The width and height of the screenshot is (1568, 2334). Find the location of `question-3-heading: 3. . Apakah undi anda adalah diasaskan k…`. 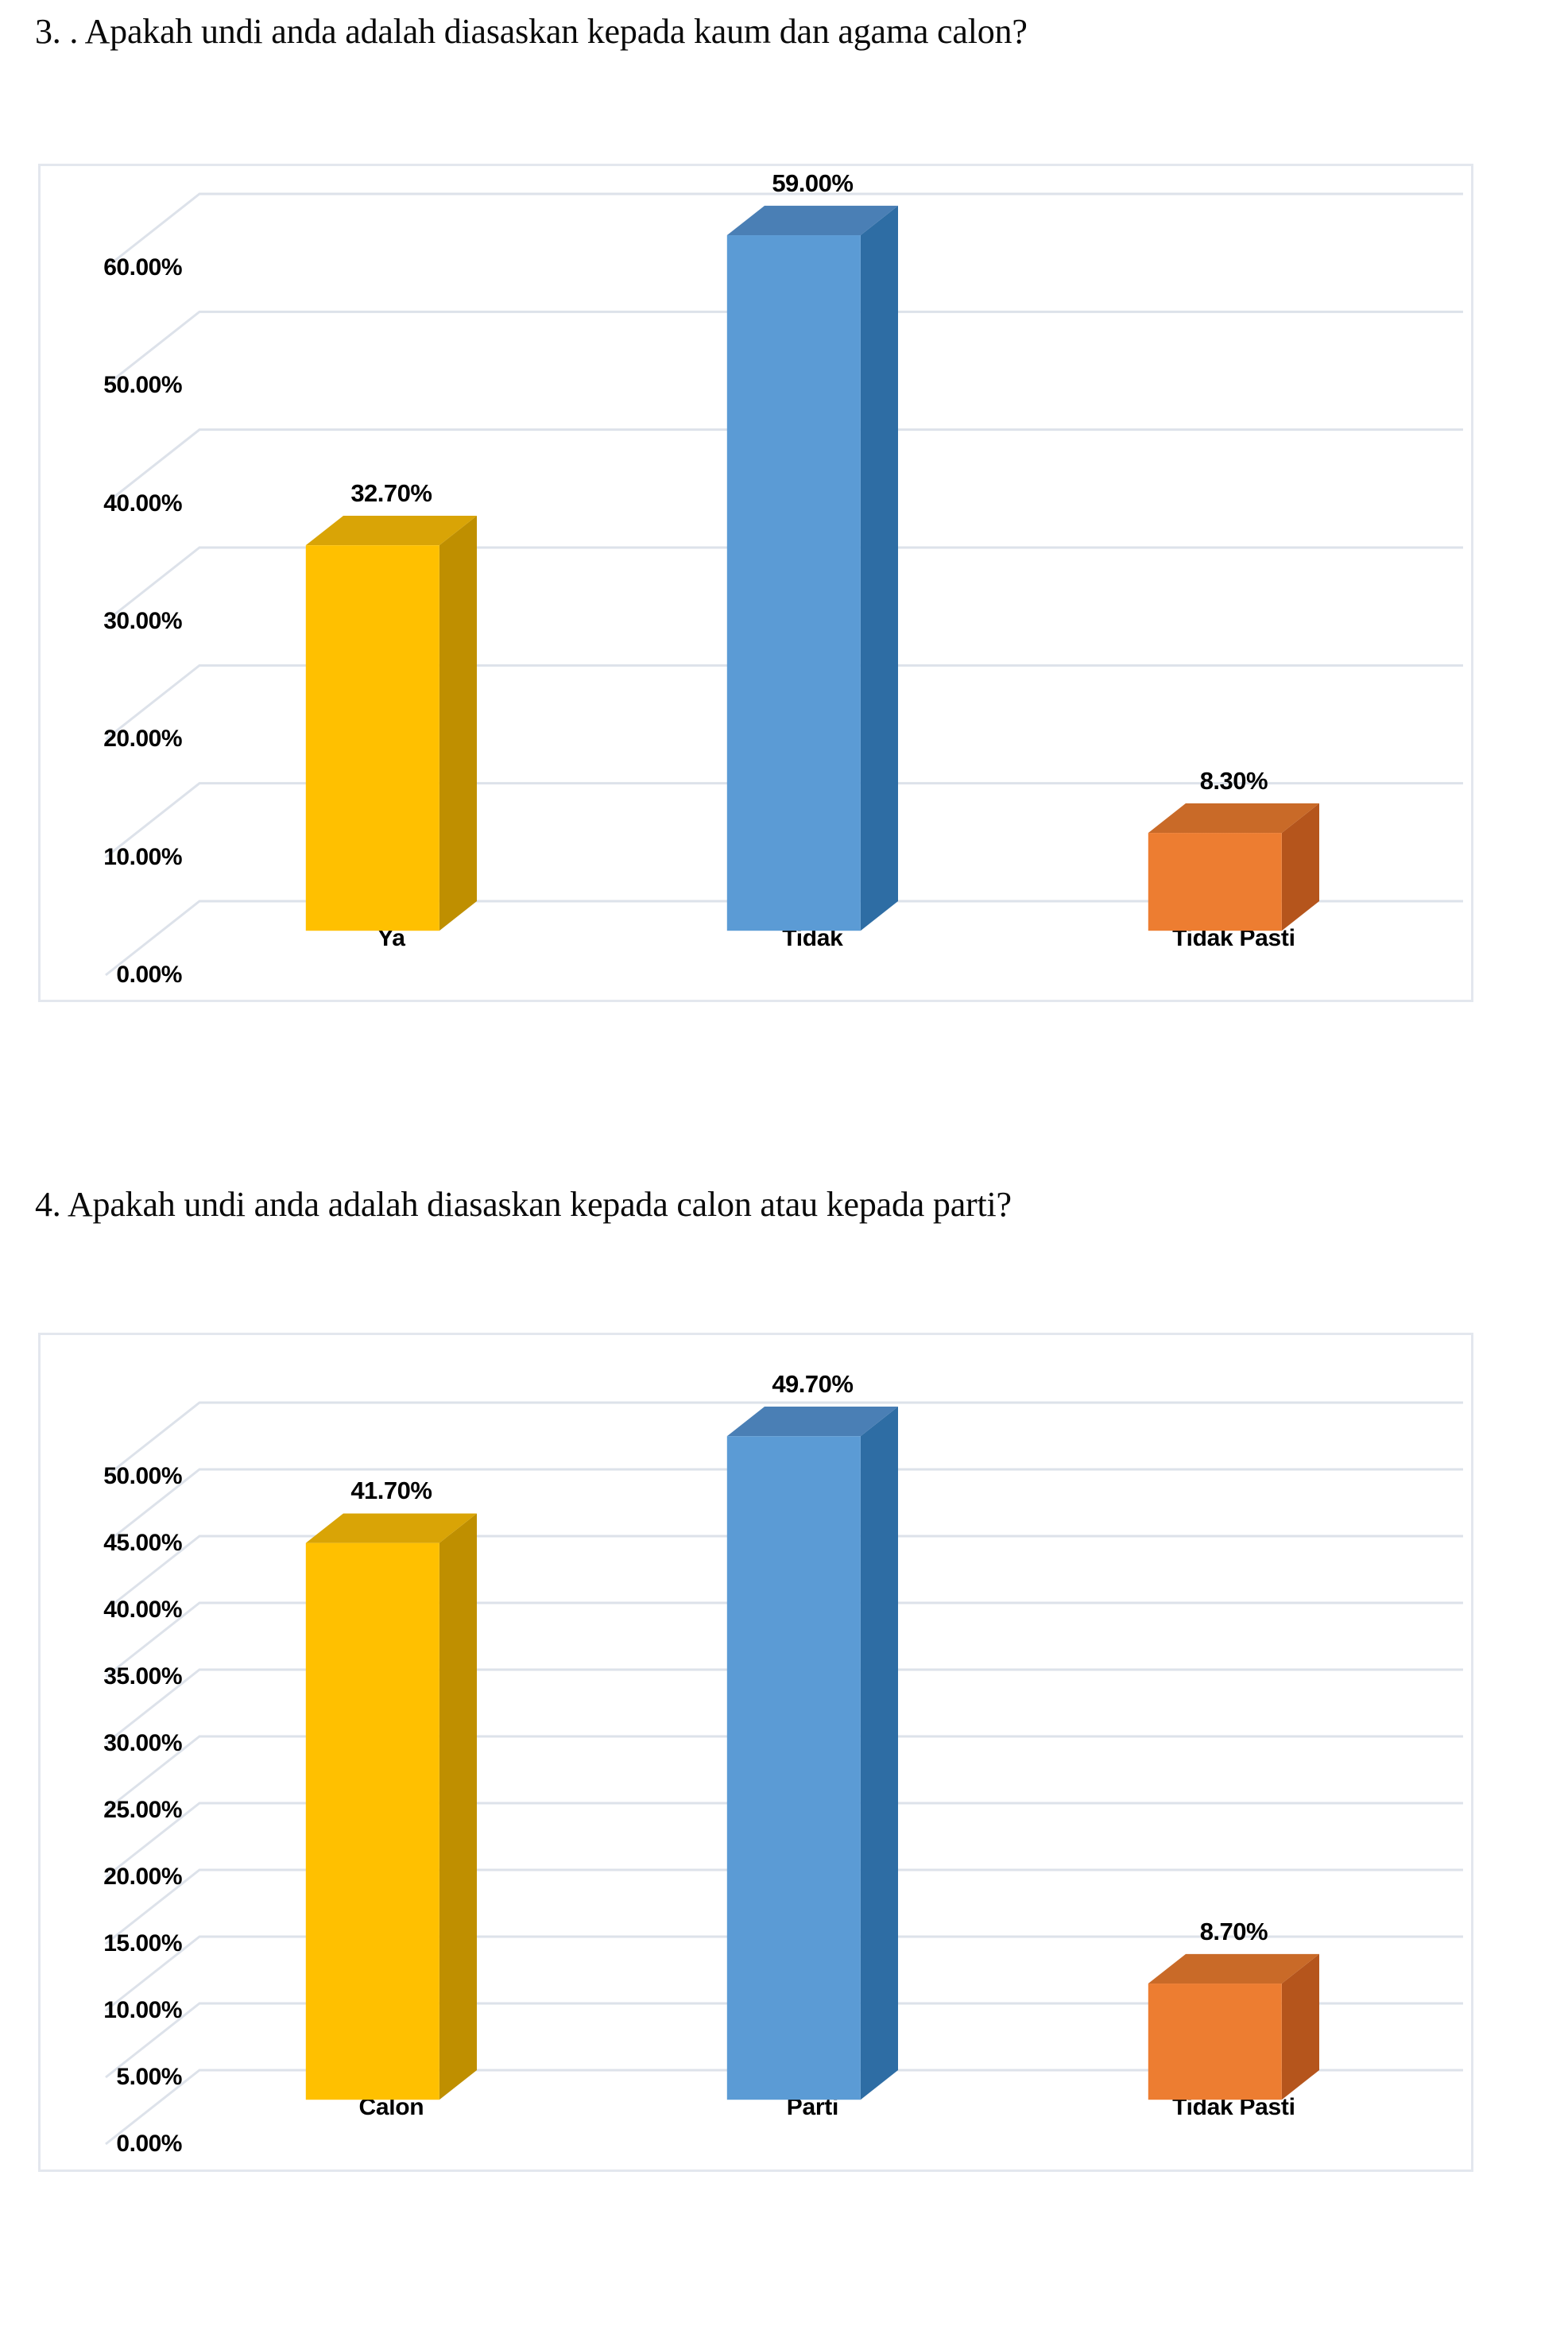

question-3-heading: 3. . Apakah undi anda adalah diasaskan k… is located at coordinates (531, 31).